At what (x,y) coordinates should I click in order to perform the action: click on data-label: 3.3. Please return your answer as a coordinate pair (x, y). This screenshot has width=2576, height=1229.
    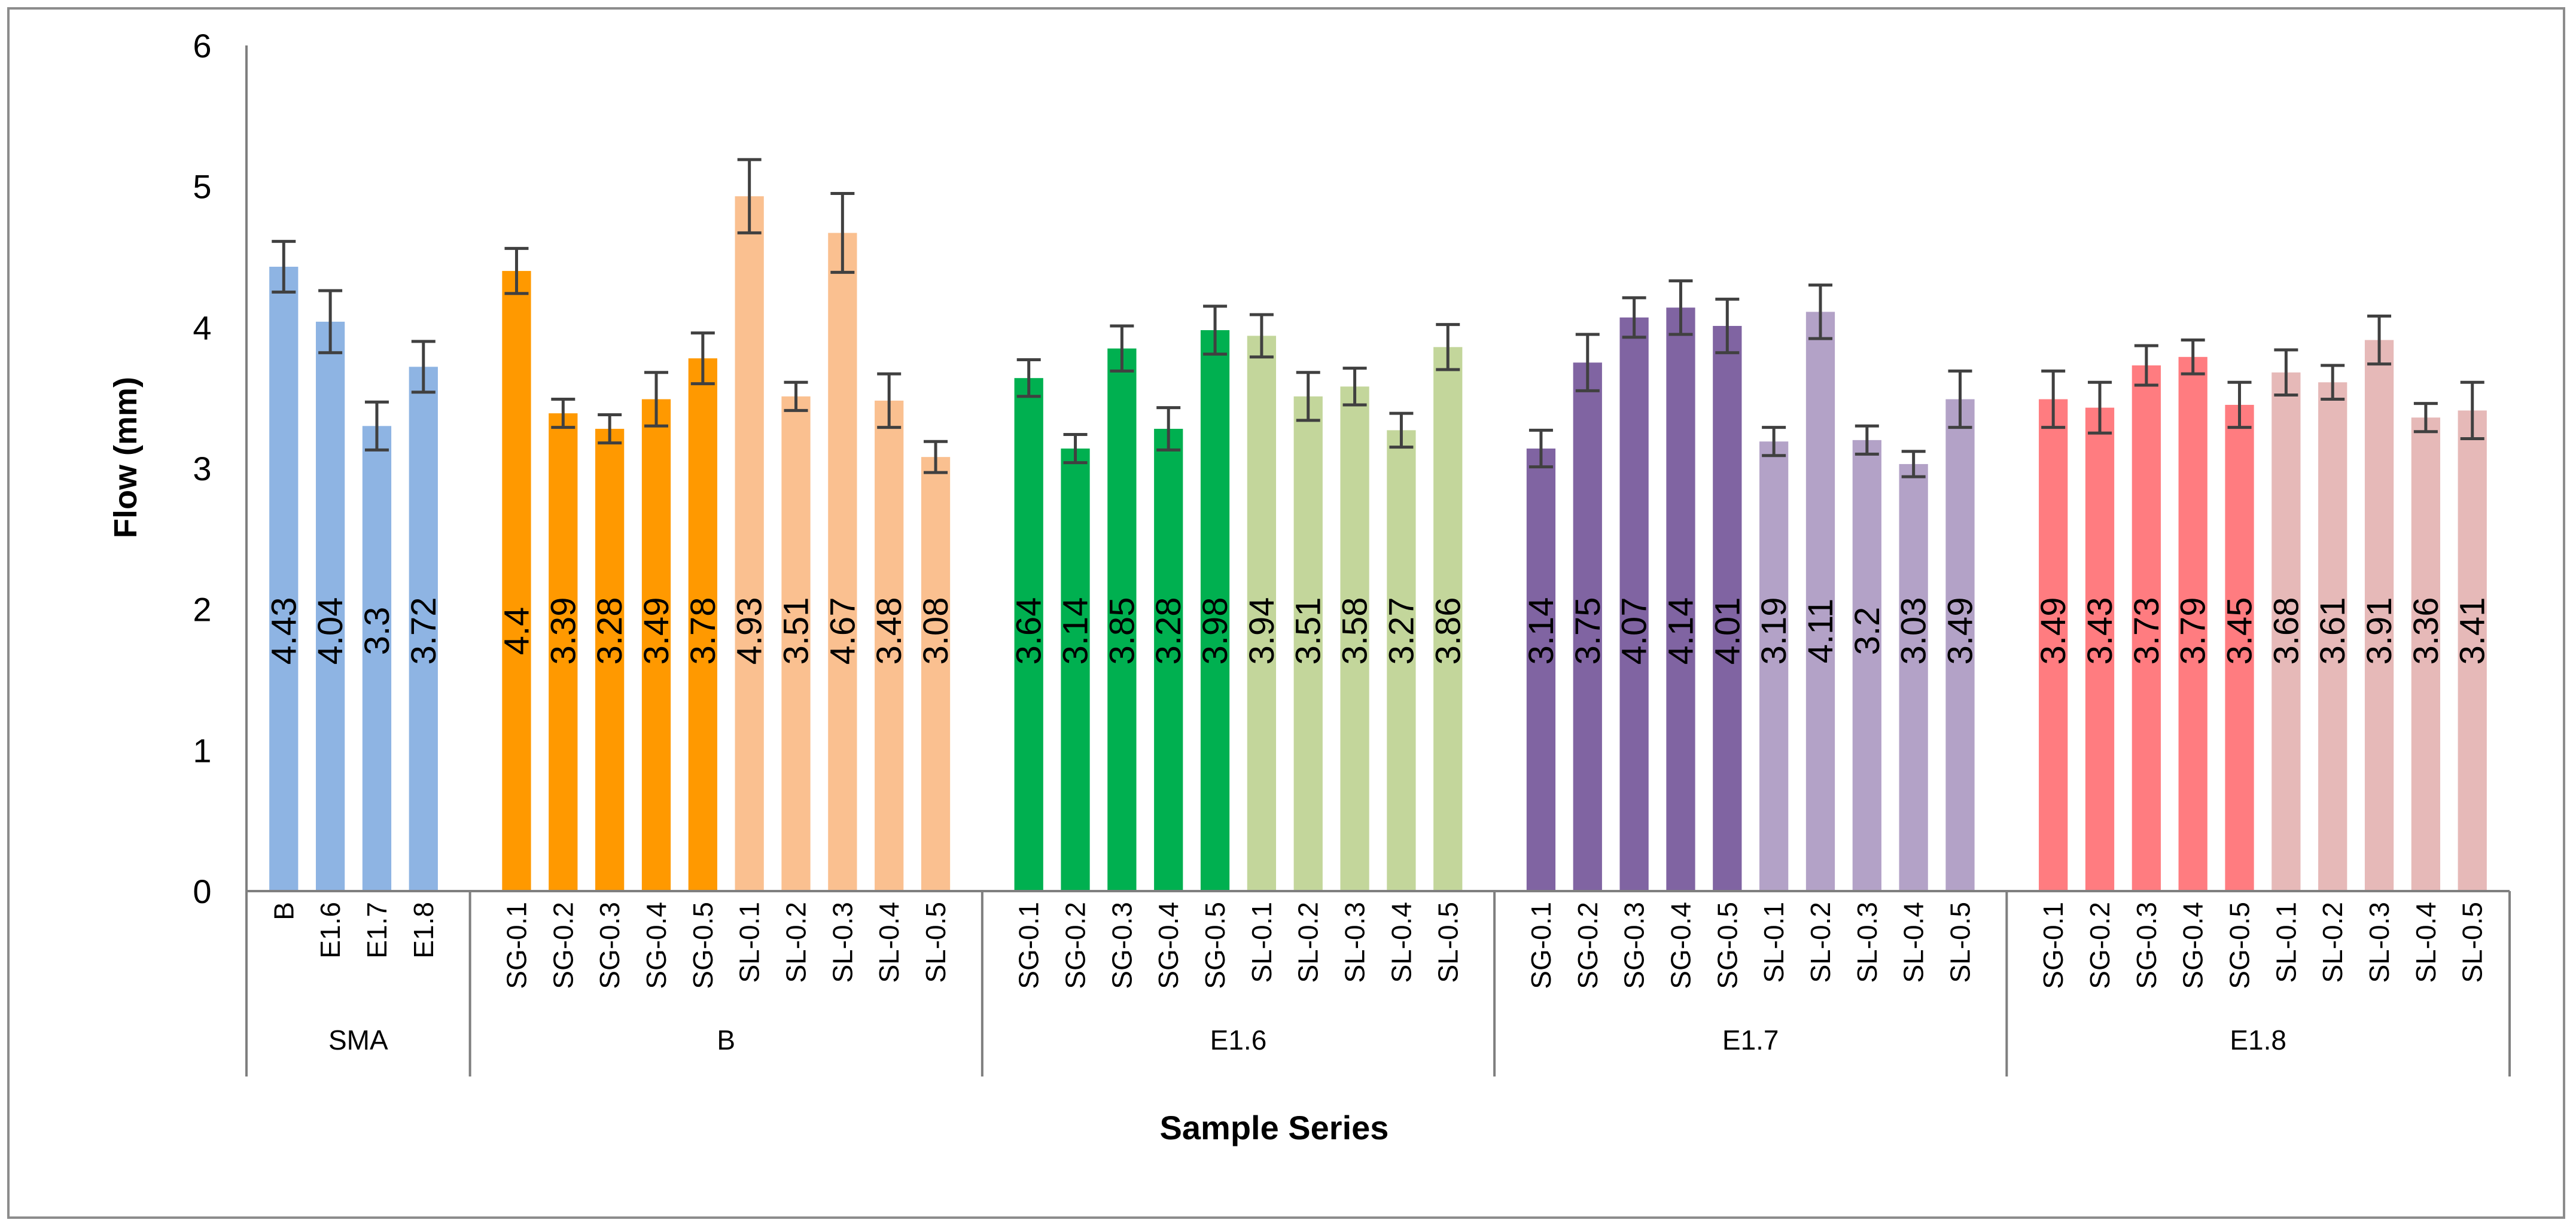
    Looking at the image, I should click on (377, 631).